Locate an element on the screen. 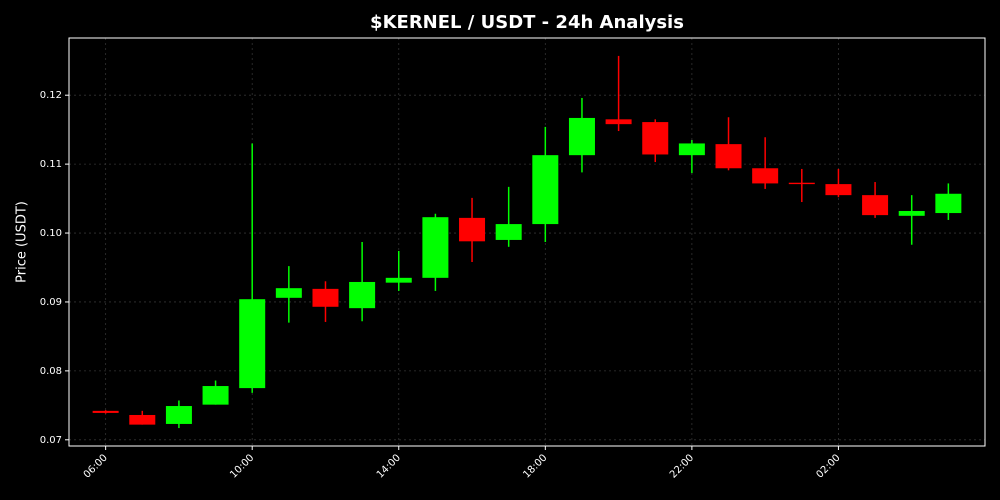  x-tick-label: 10:00 is located at coordinates (242, 466).